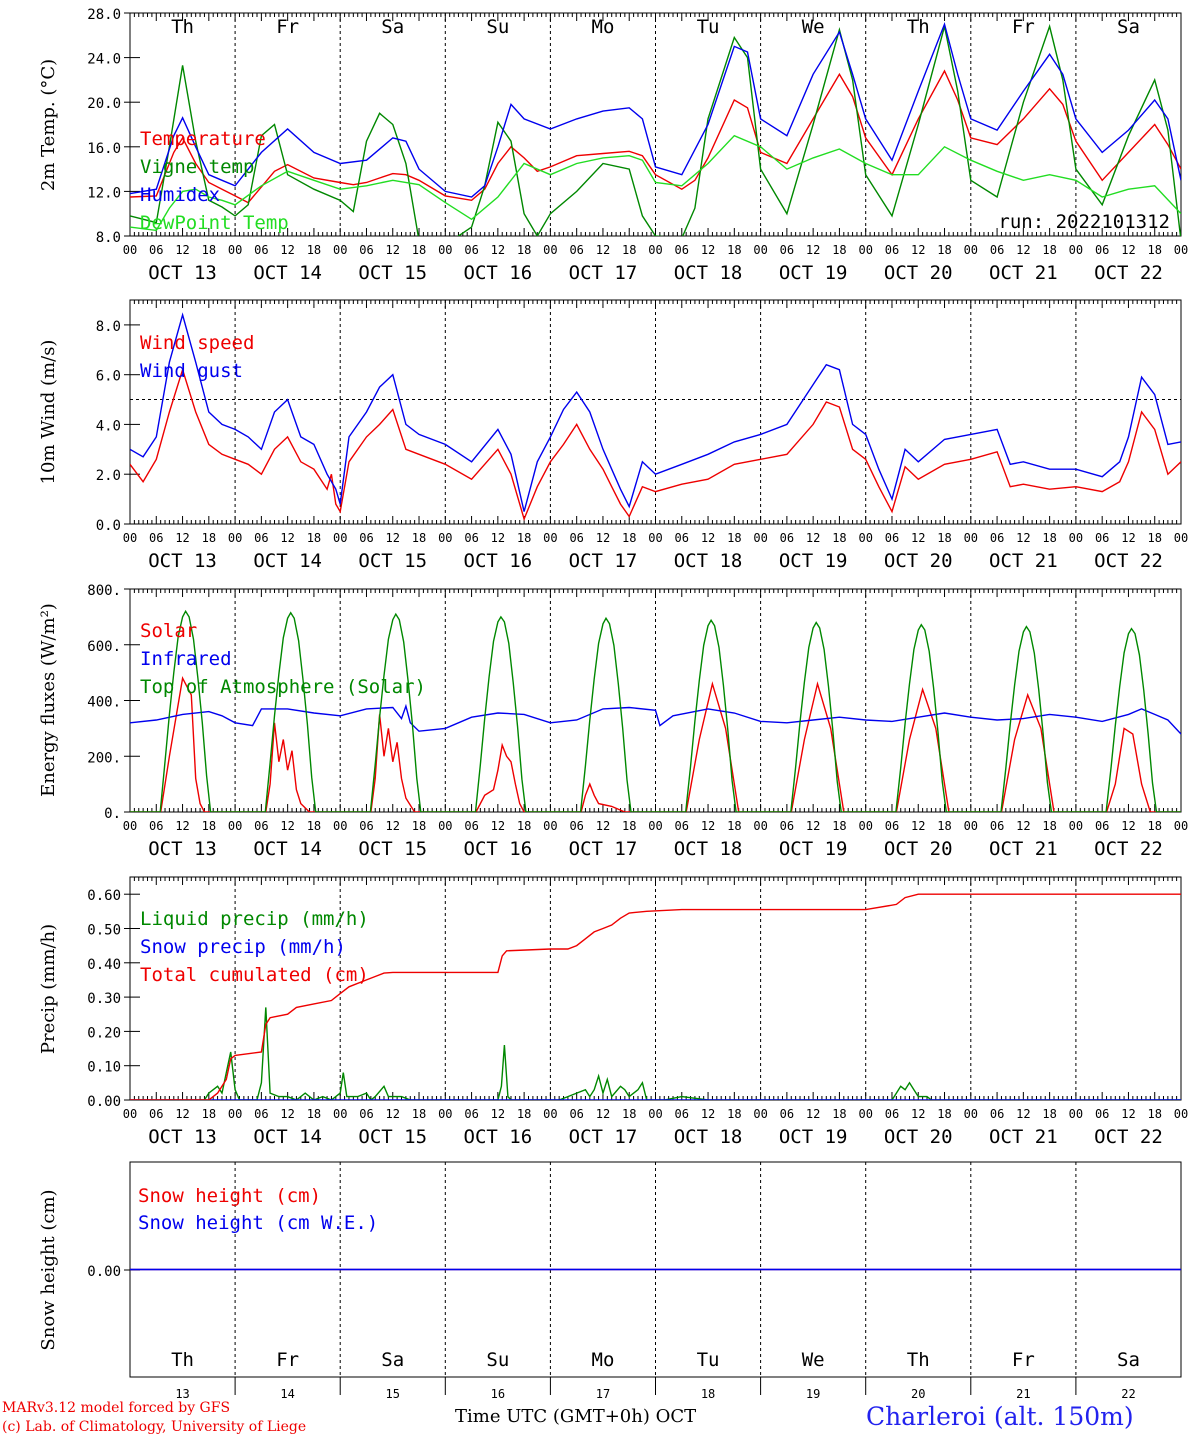  I want to click on day-label: Fr, so click(287, 1360).